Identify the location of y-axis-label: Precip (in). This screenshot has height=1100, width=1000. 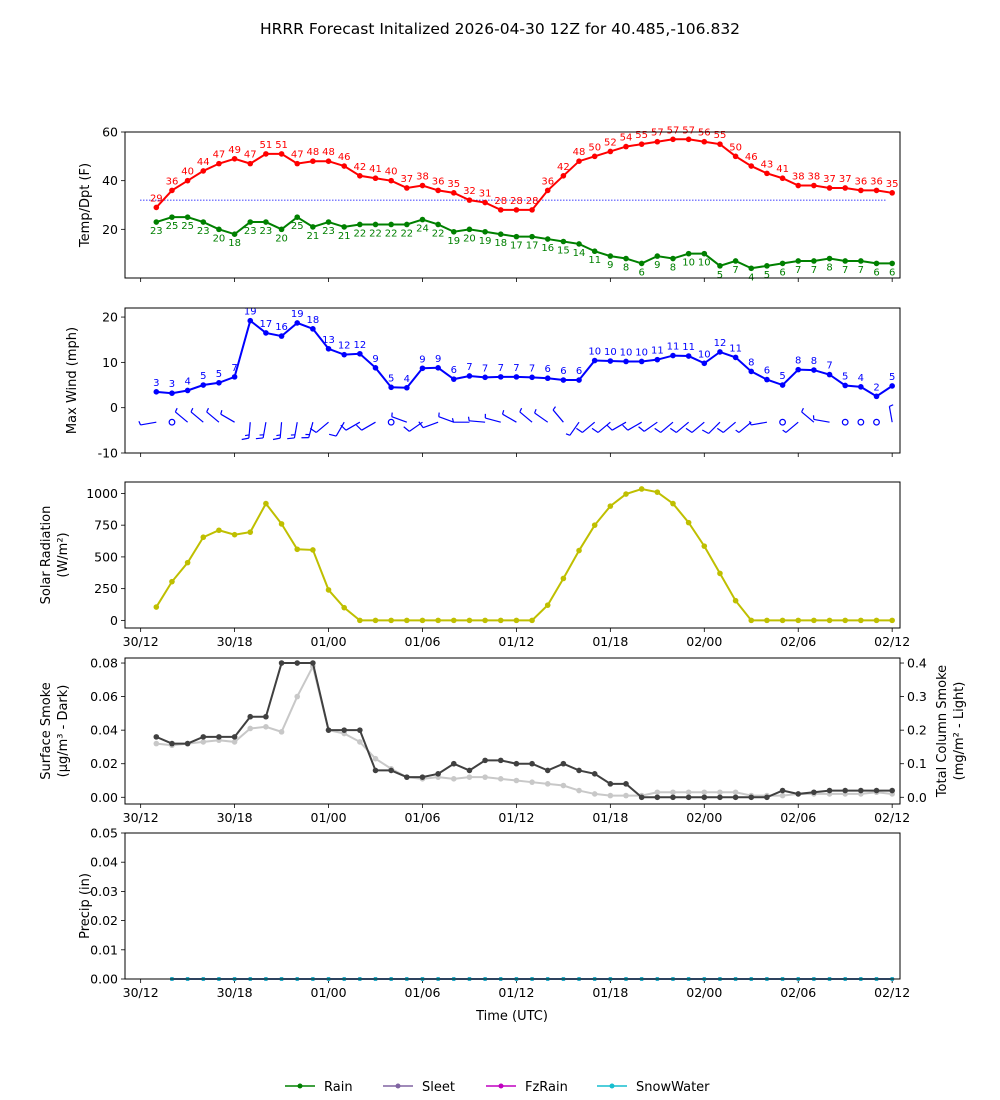
(85, 906).